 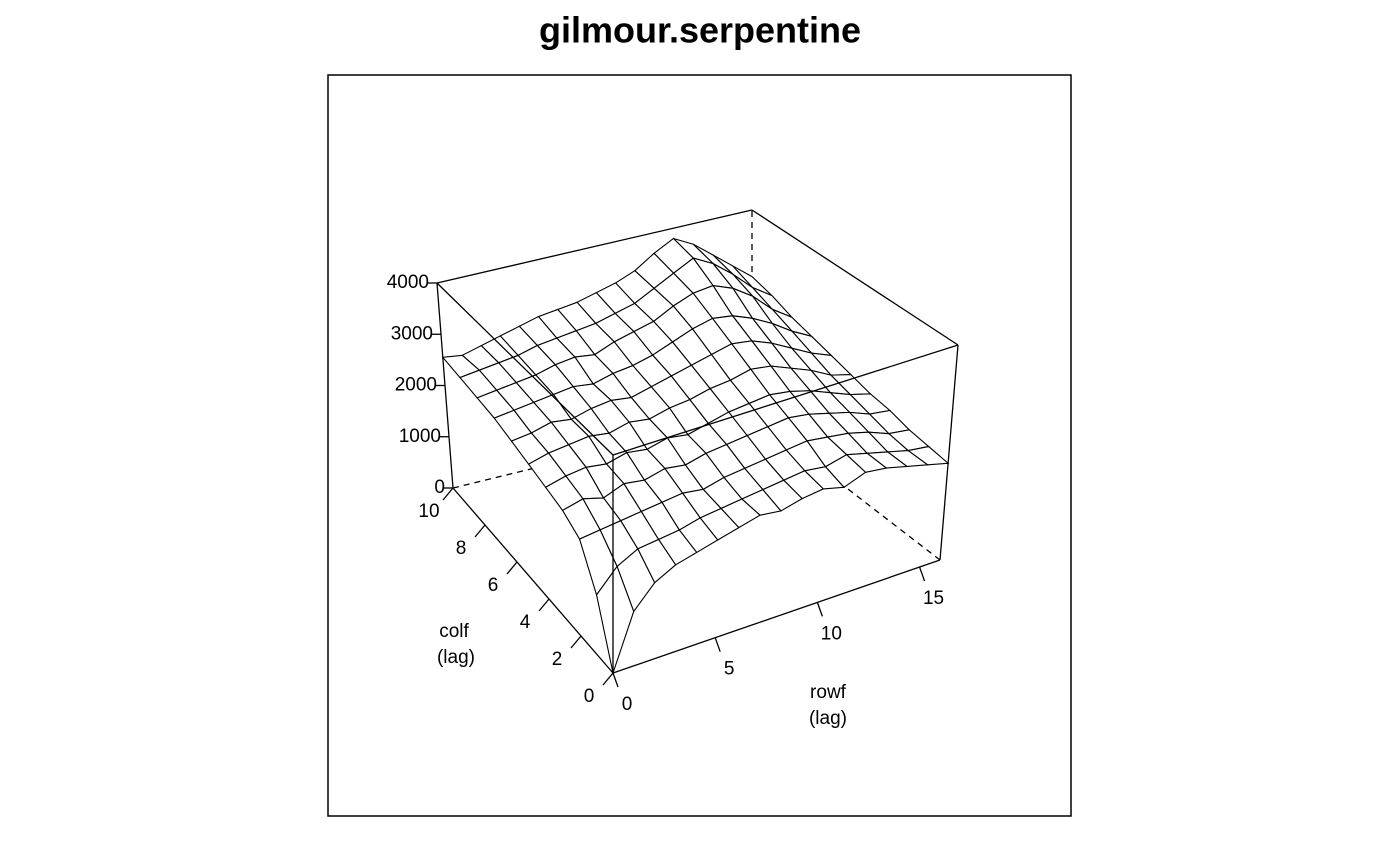 What do you see at coordinates (461, 548) in the screenshot?
I see `y-tick-label: 8` at bounding box center [461, 548].